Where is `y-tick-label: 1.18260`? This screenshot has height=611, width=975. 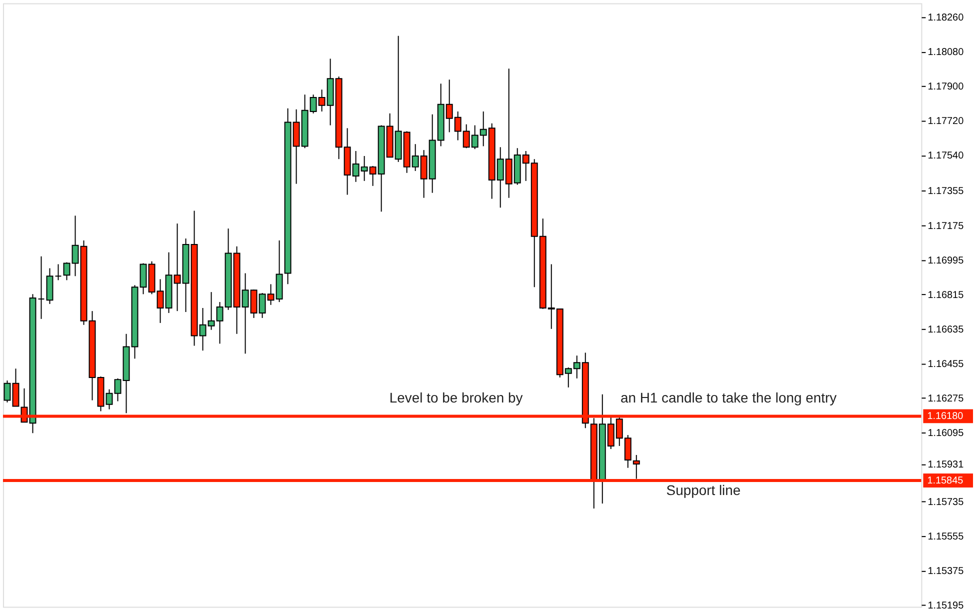
y-tick-label: 1.18260 is located at coordinates (946, 18).